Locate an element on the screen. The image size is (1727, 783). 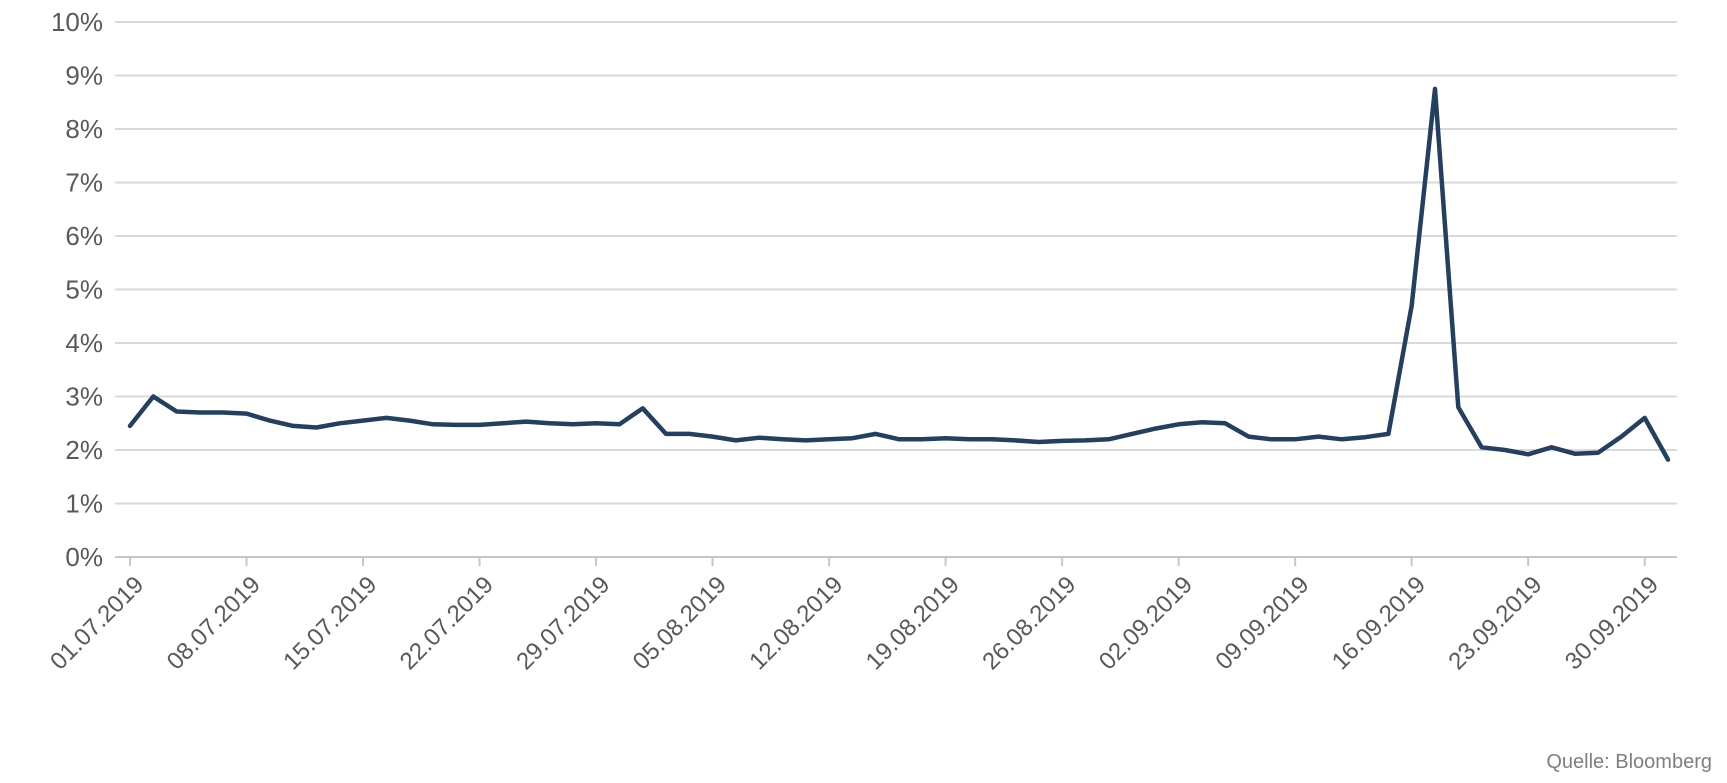
x-axis-label: 09.09.2019 is located at coordinates (1262, 623).